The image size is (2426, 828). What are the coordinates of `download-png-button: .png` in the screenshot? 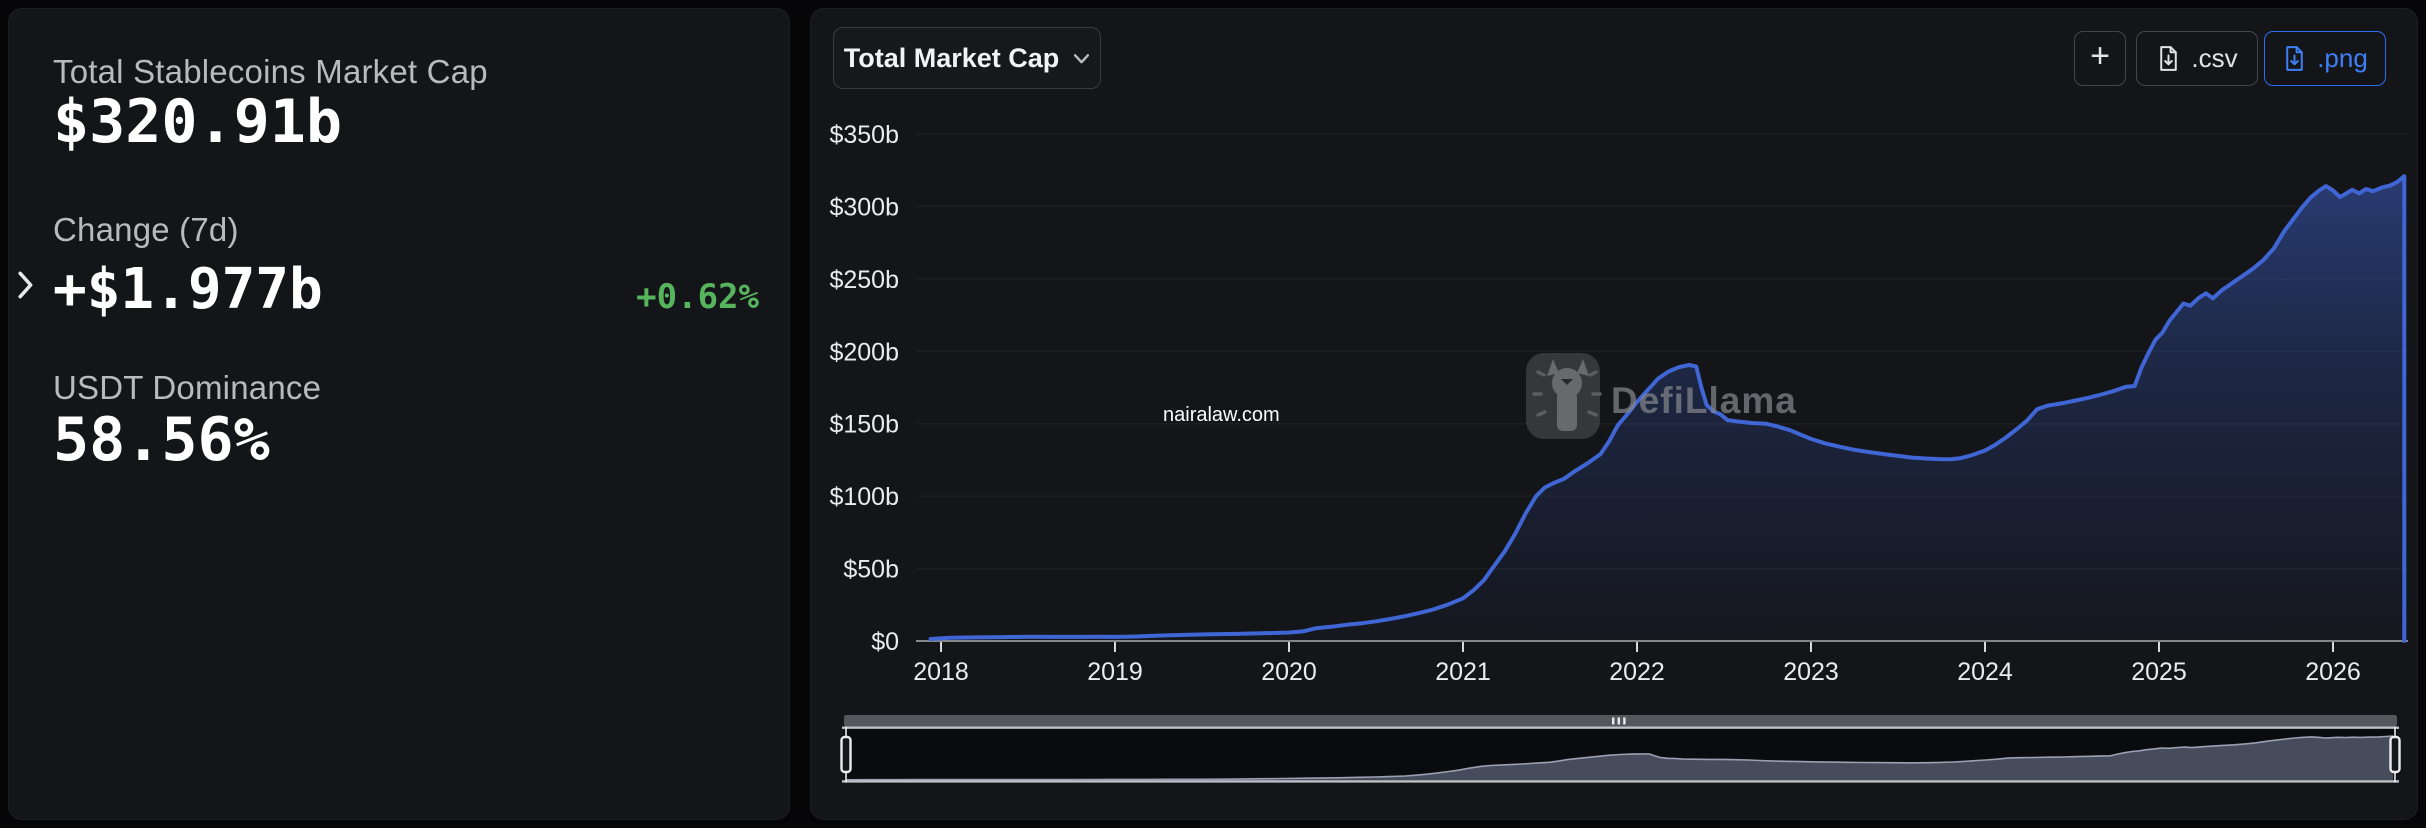 It's located at (2325, 58).